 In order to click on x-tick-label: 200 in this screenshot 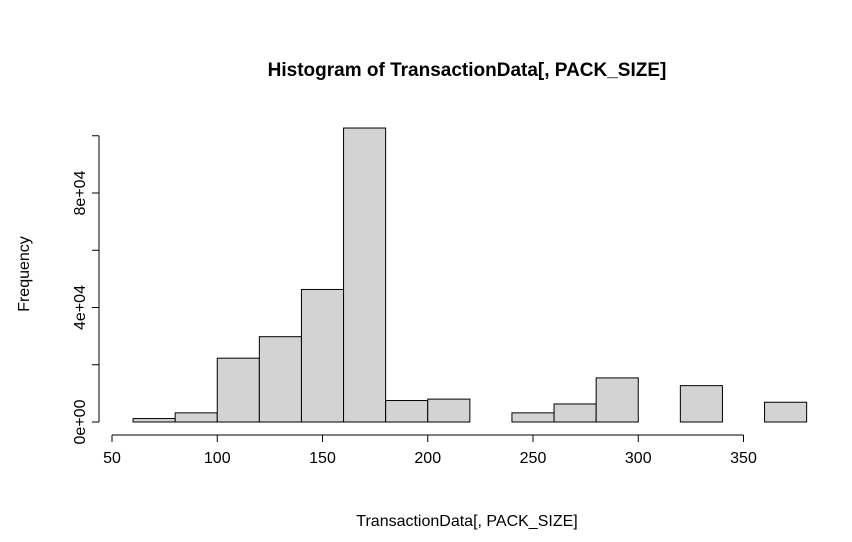, I will do `click(427, 458)`.